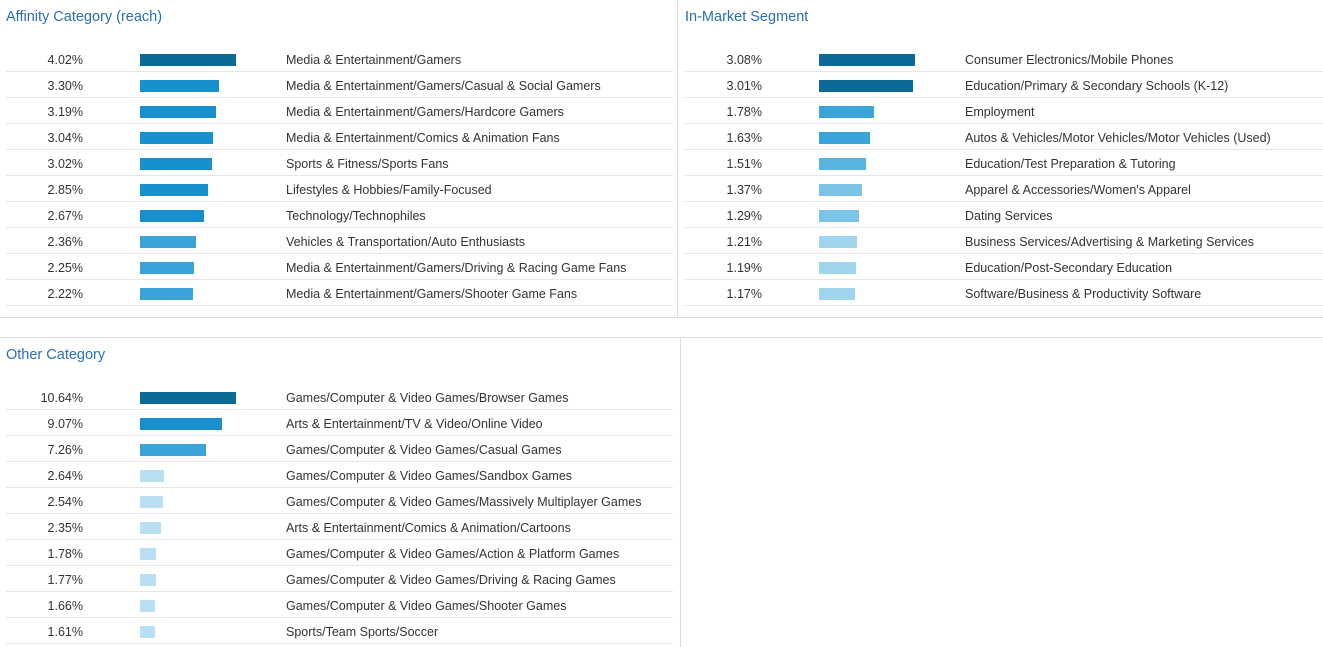 The width and height of the screenshot is (1323, 647). I want to click on table-row: 1.78% Employment, so click(1004, 111).